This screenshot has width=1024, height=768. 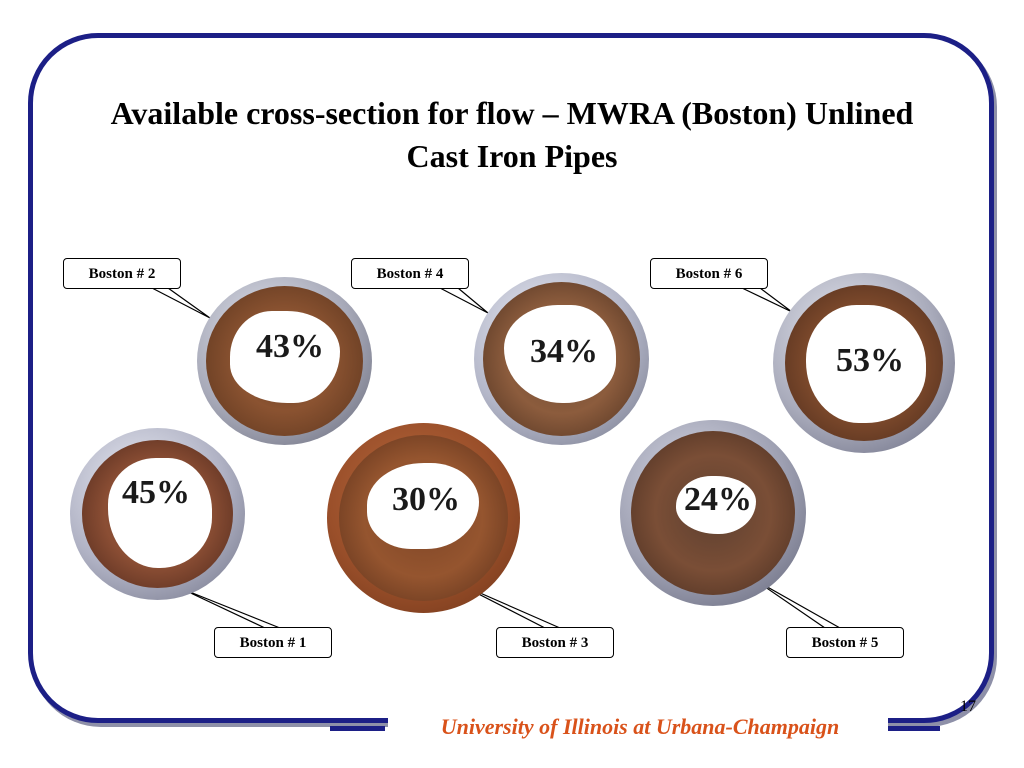 I want to click on footer-mask, so click(x=638, y=727).